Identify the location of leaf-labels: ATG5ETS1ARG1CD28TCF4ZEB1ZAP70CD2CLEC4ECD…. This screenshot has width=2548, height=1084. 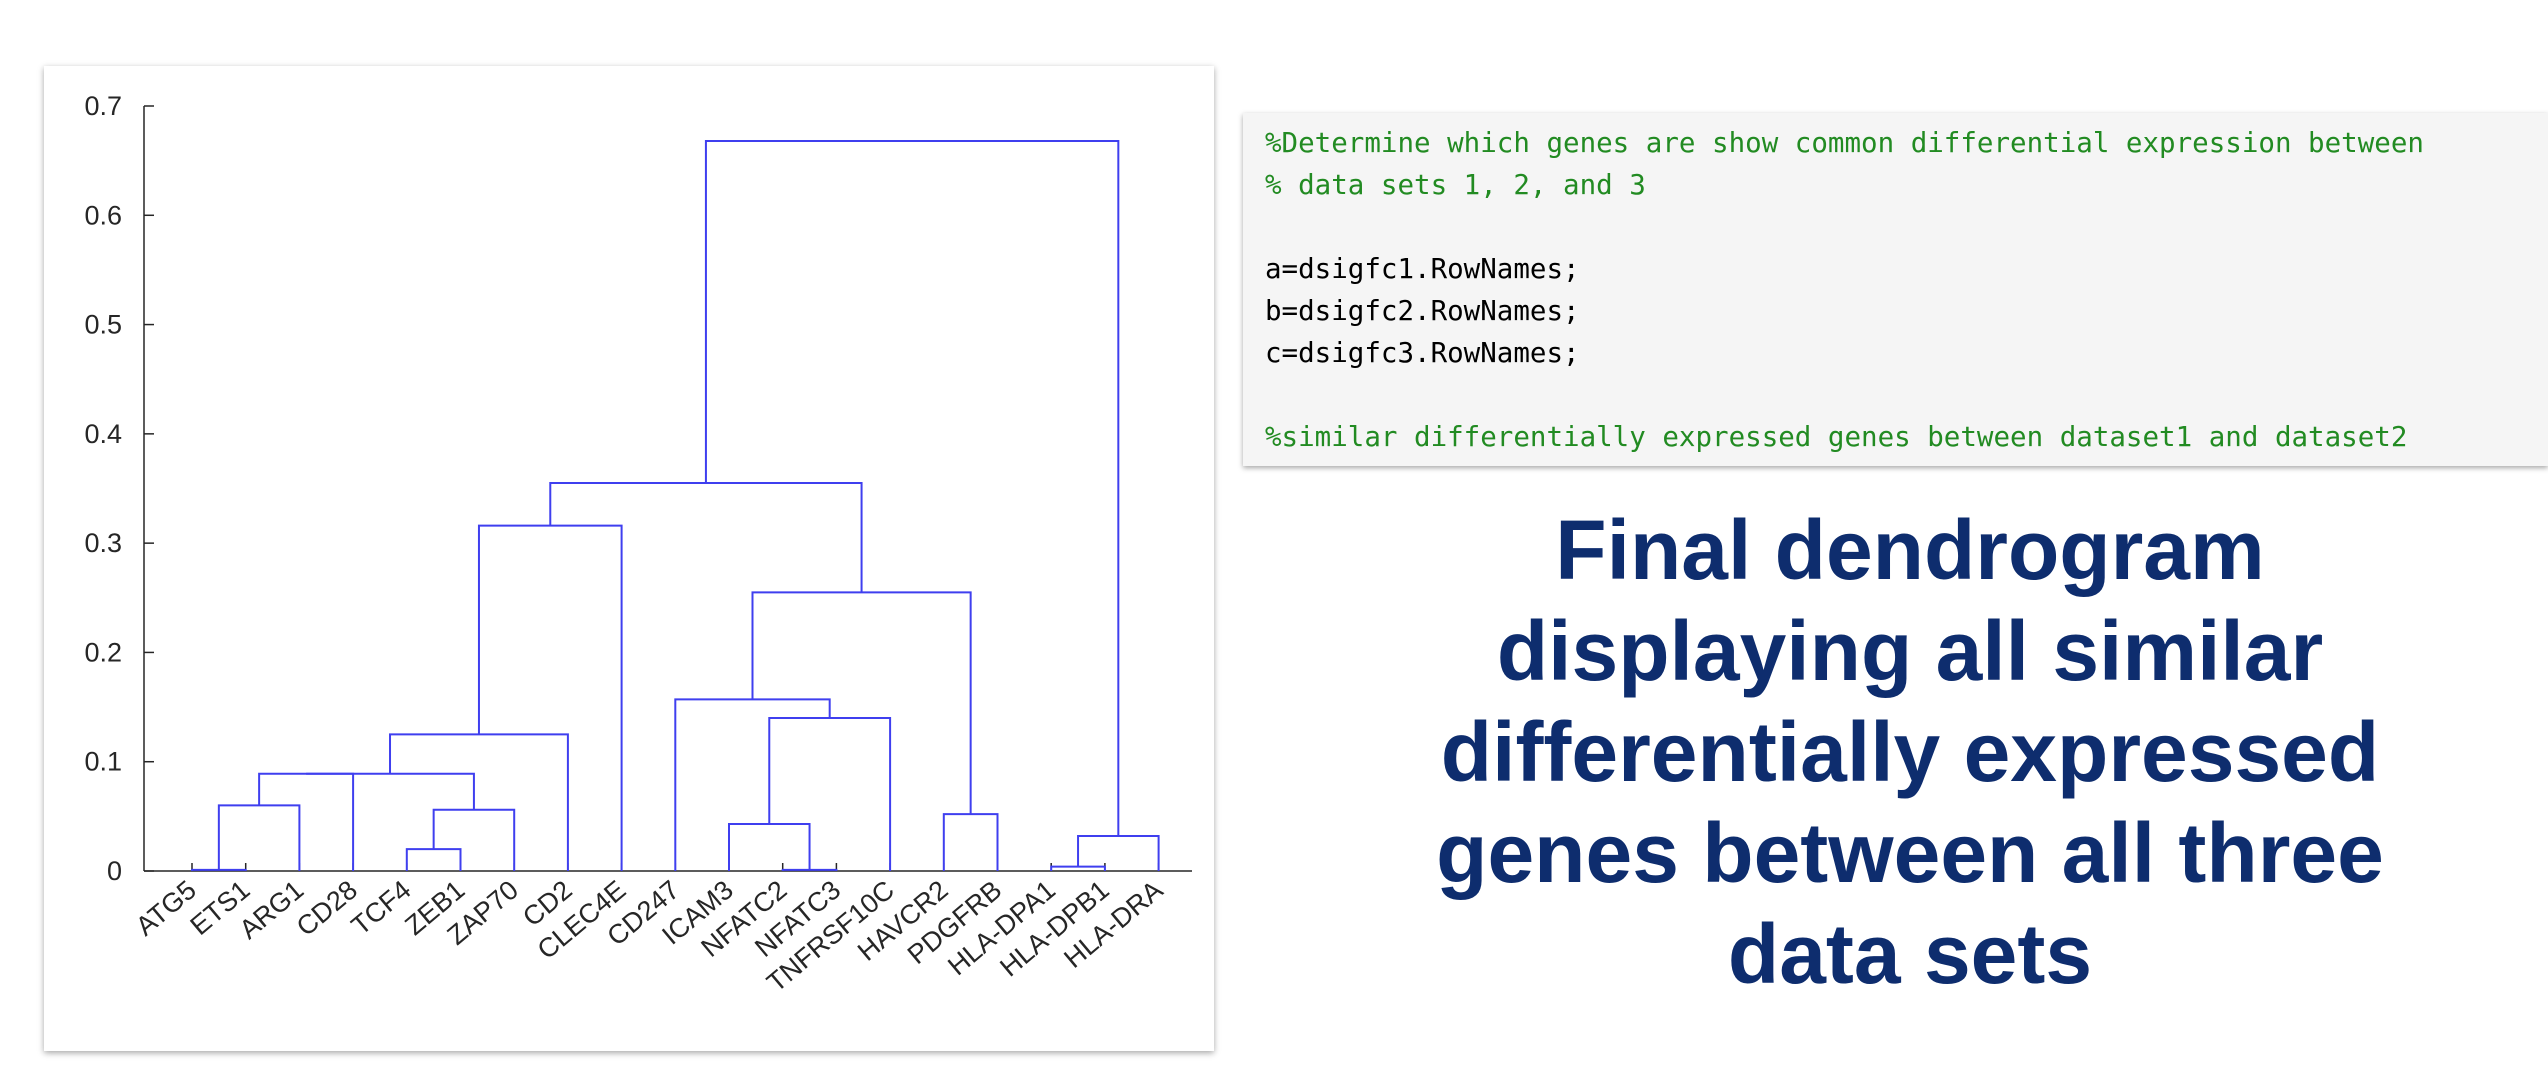
(649, 936).